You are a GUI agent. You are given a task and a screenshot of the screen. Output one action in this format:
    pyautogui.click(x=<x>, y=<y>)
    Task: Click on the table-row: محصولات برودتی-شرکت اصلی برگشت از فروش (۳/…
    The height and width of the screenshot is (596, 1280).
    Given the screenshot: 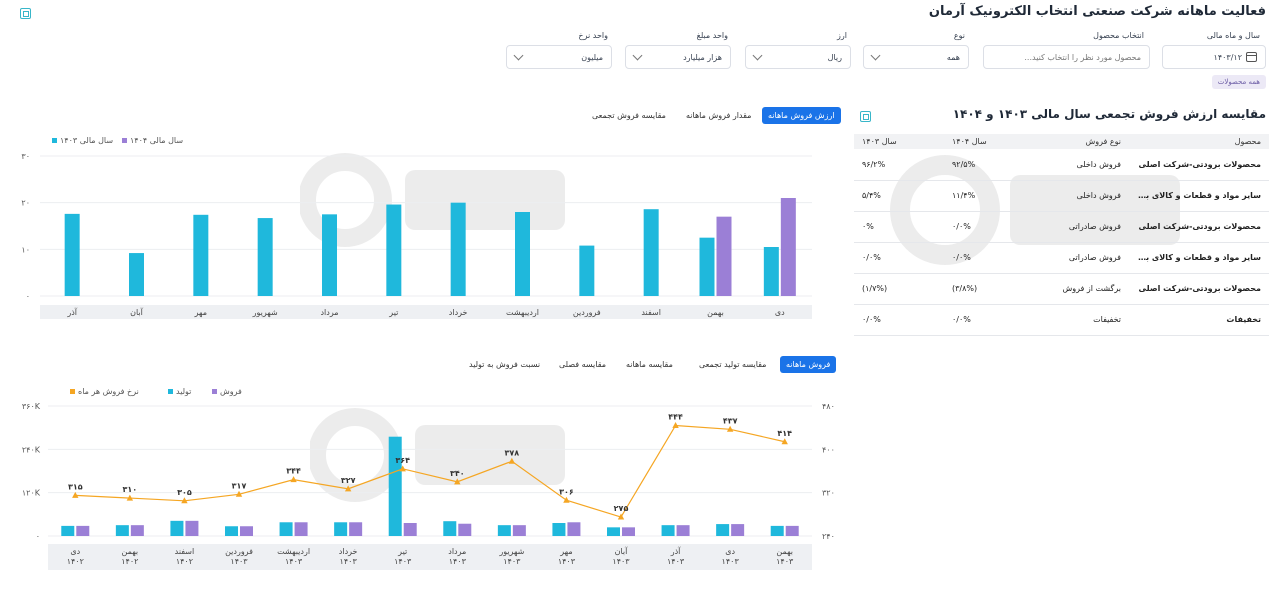 What is the action you would take?
    pyautogui.click(x=1061, y=289)
    